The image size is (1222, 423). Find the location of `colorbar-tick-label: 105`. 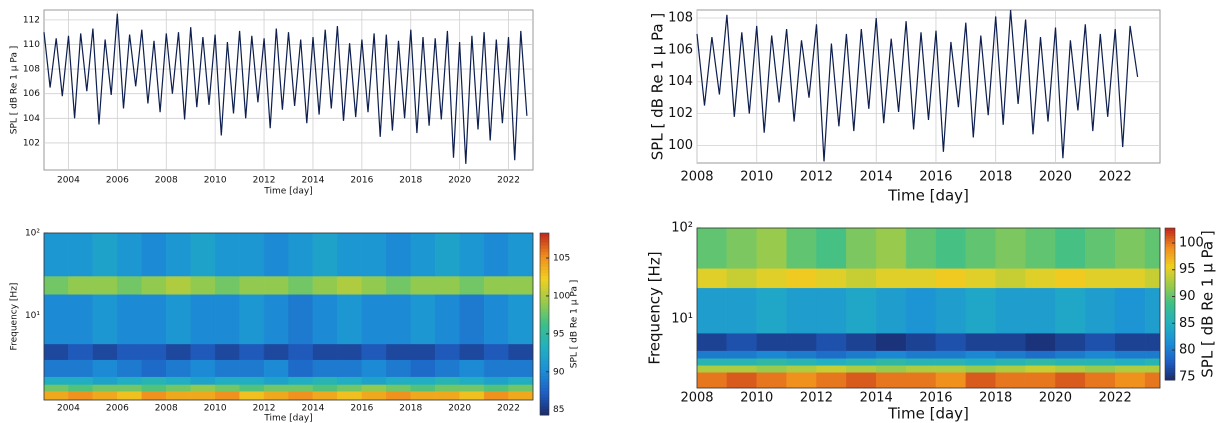

colorbar-tick-label: 105 is located at coordinates (561, 259).